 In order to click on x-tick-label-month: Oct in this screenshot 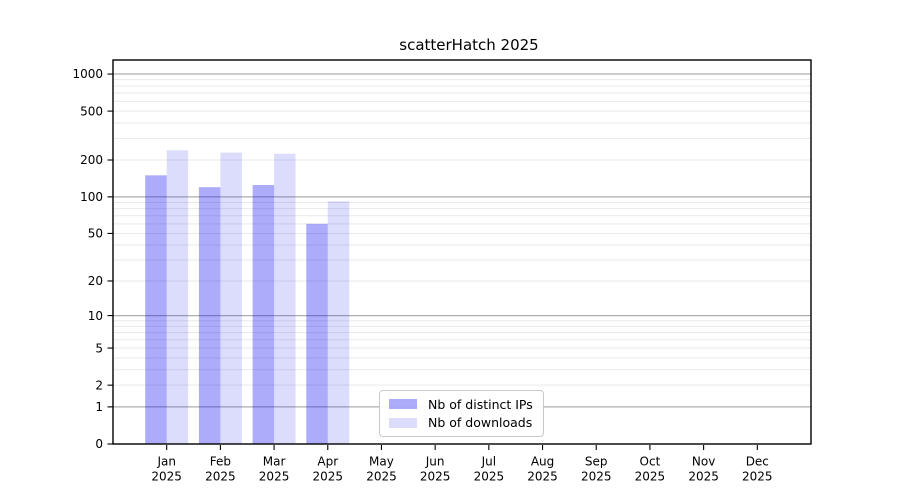, I will do `click(650, 462)`.